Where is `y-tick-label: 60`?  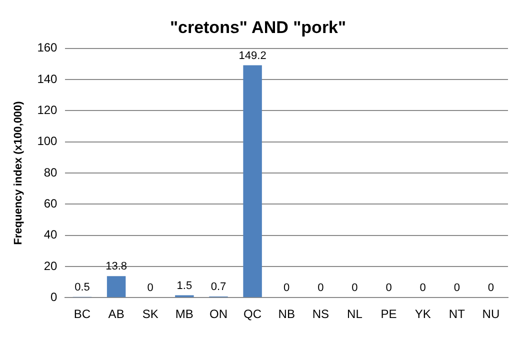 y-tick-label: 60 is located at coordinates (51, 203).